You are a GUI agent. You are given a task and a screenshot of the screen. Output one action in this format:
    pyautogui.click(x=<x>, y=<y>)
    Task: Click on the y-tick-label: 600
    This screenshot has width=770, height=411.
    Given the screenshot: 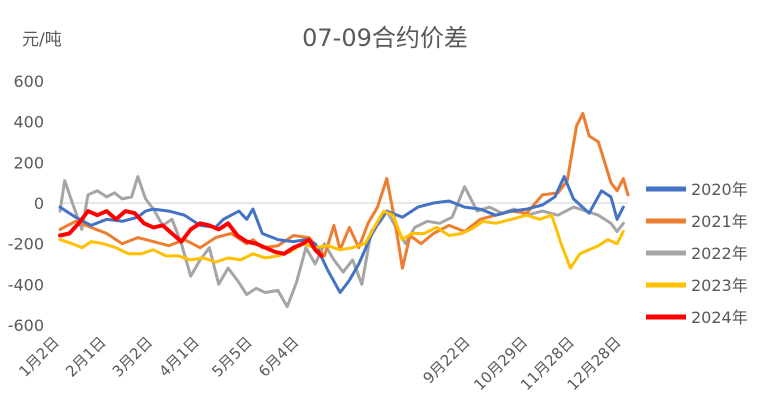 What is the action you would take?
    pyautogui.click(x=28, y=81)
    